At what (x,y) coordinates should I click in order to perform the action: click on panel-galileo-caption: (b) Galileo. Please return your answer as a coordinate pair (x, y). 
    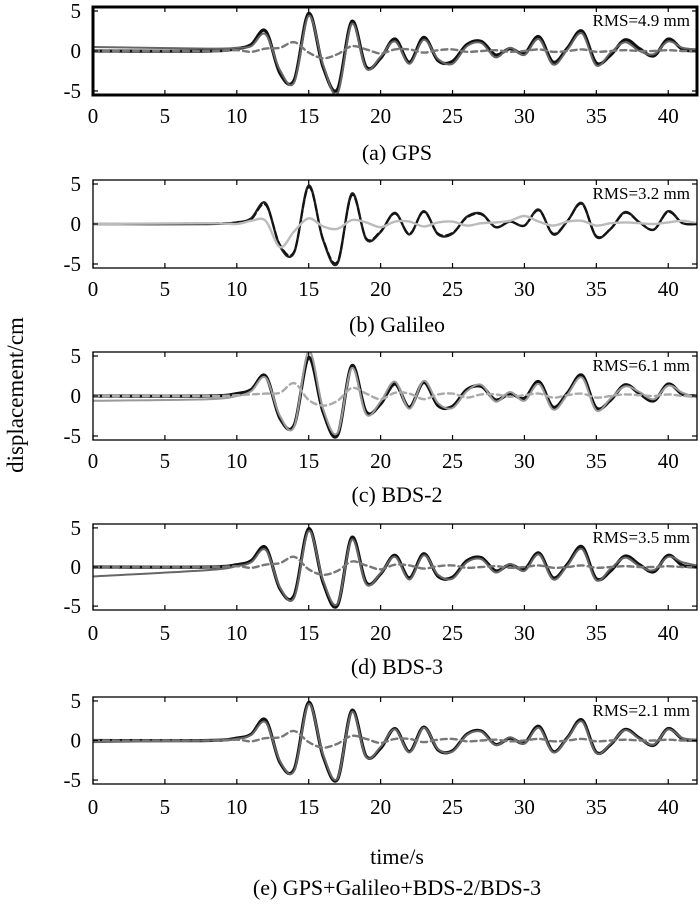
    Looking at the image, I should click on (397, 324).